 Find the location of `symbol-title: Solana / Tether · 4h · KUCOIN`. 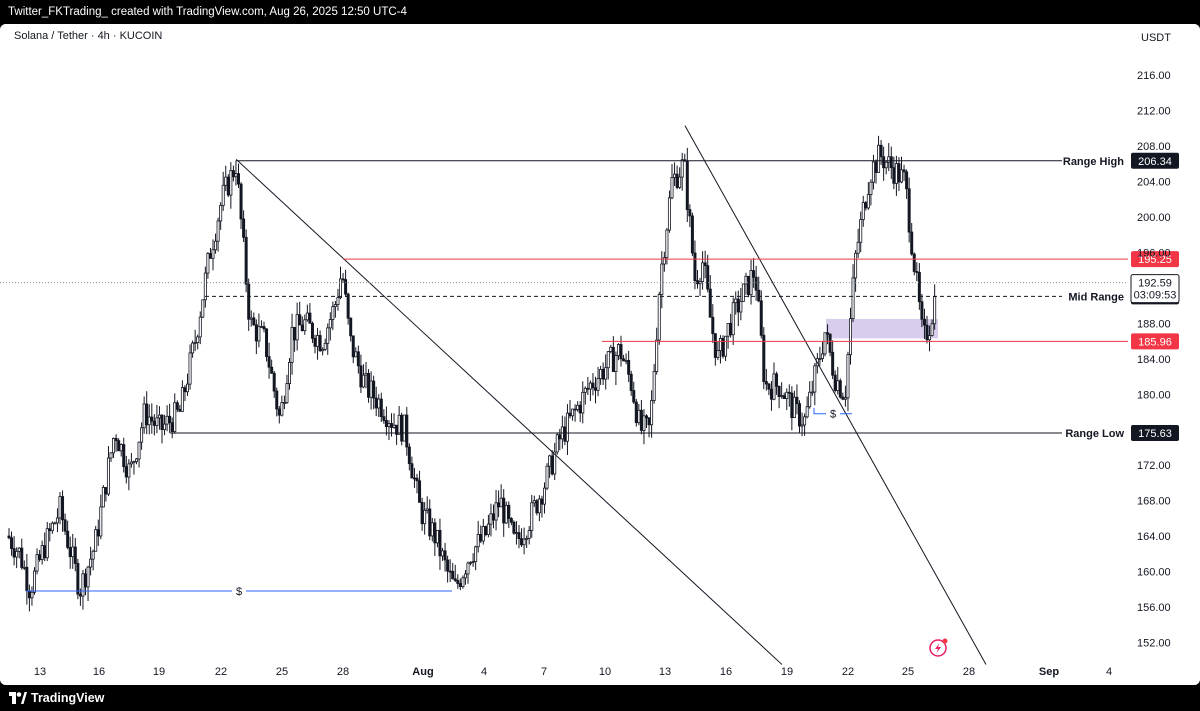

symbol-title: Solana / Tether · 4h · KUCOIN is located at coordinates (88, 36).